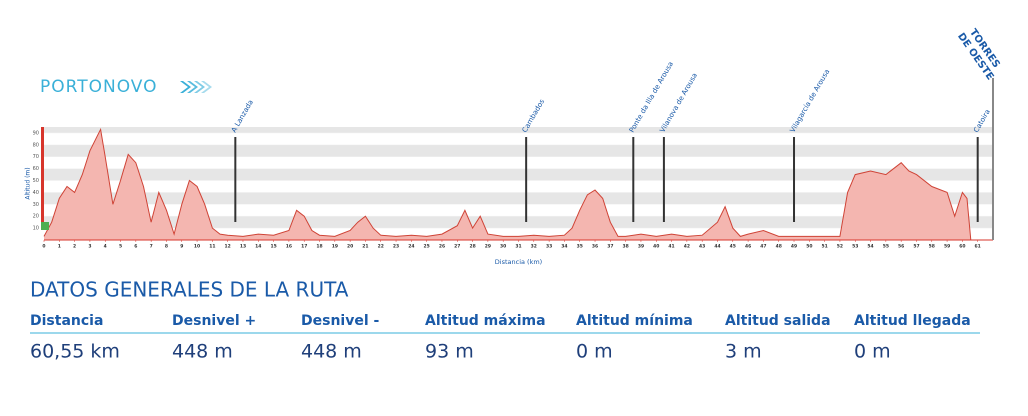 This screenshot has width=1028, height=416. I want to click on x-axis-label: Distancia (km), so click(518, 262).